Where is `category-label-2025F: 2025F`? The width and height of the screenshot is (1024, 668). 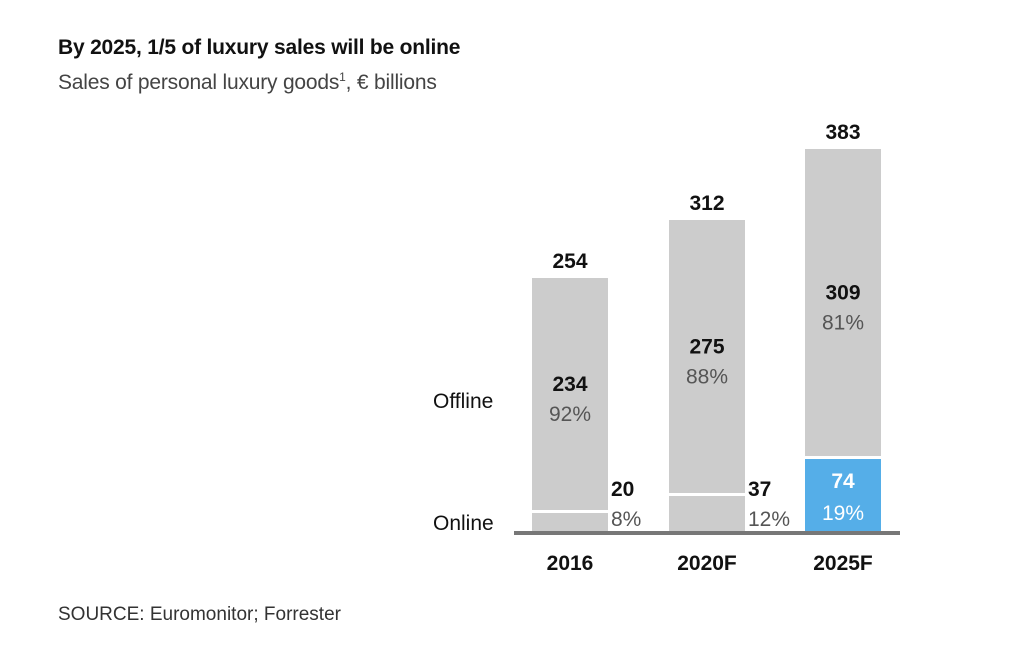
category-label-2025F: 2025F is located at coordinates (843, 563).